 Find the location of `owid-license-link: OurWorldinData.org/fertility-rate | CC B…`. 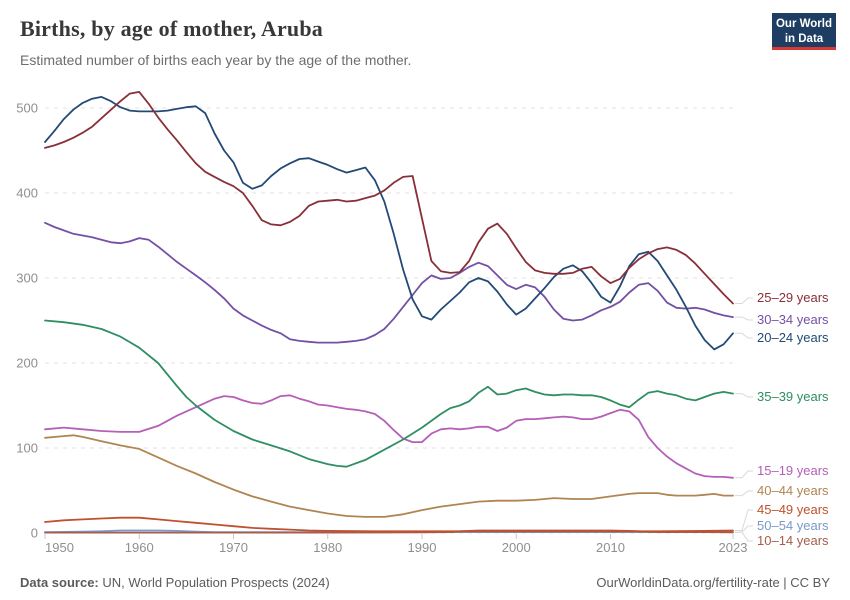

owid-license-link: OurWorldinData.org/fertility-rate | CC B… is located at coordinates (713, 582).